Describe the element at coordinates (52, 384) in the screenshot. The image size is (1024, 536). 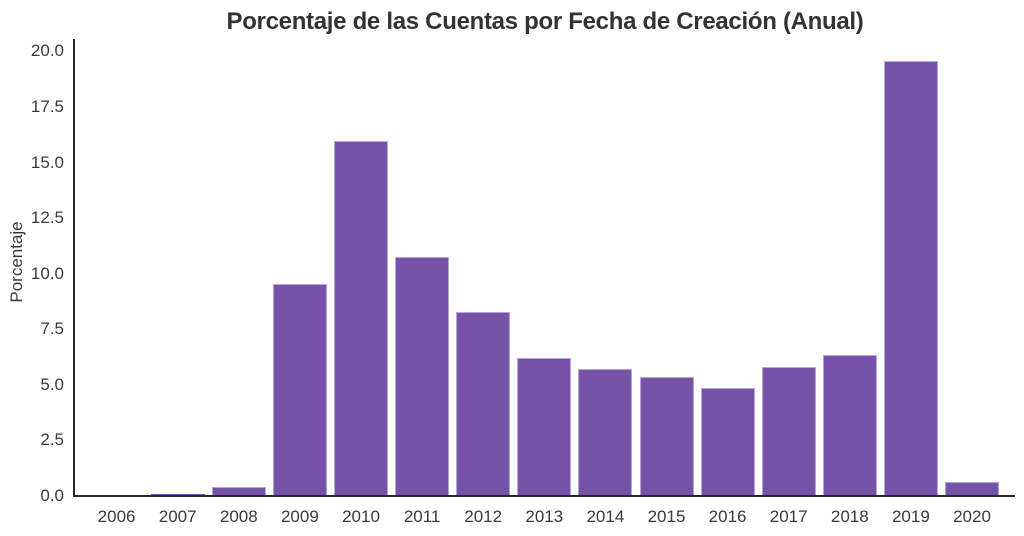
I see `y-tick-label-5.0: 5.0` at that location.